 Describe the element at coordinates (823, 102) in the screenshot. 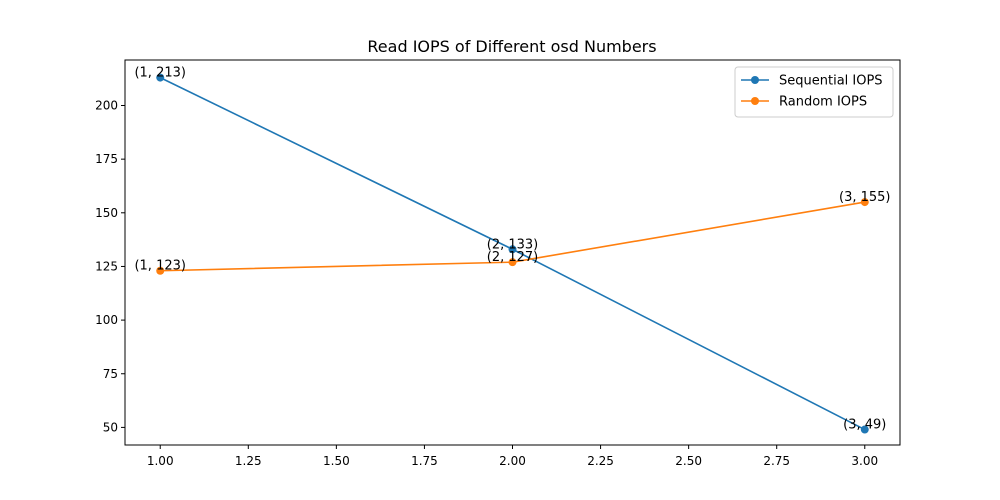

I see `legend-label: Random IOPS` at that location.